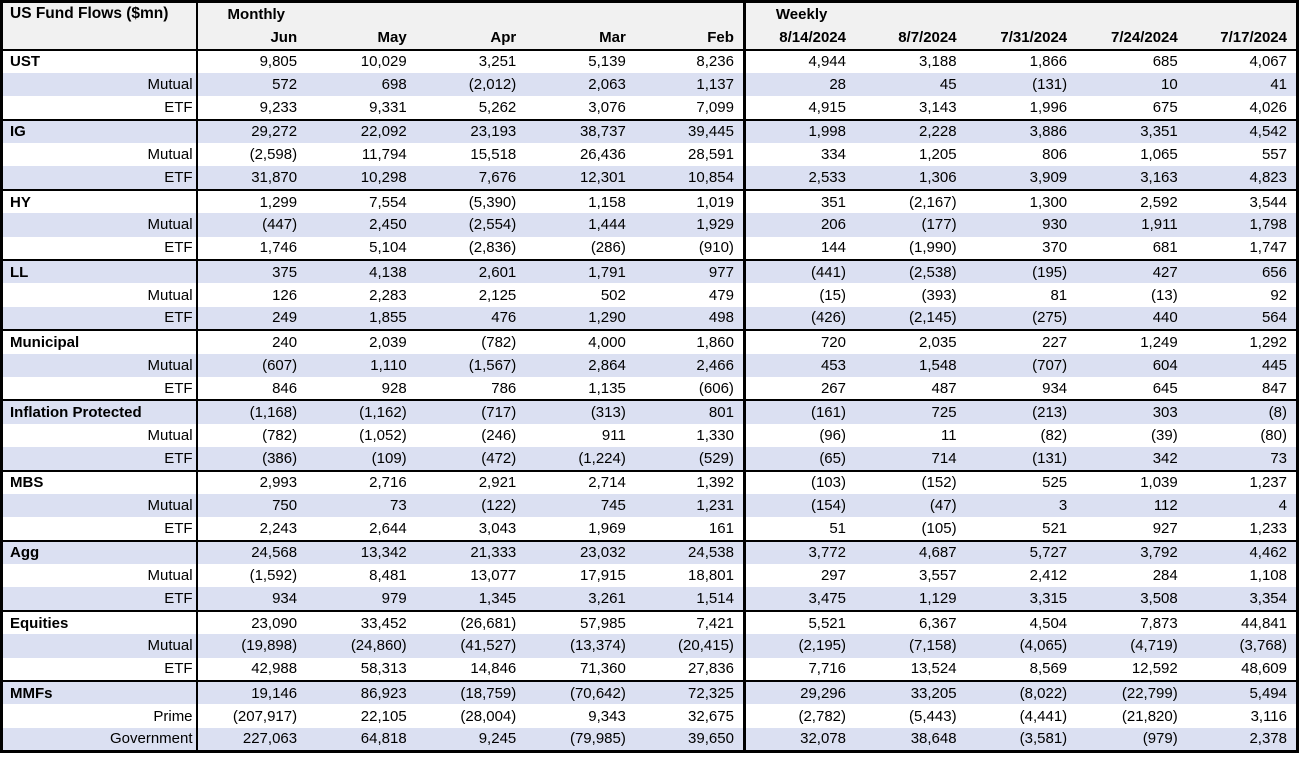 Image resolution: width=1299 pixels, height=778 pixels. I want to click on value-cell: 557, so click(1274, 155).